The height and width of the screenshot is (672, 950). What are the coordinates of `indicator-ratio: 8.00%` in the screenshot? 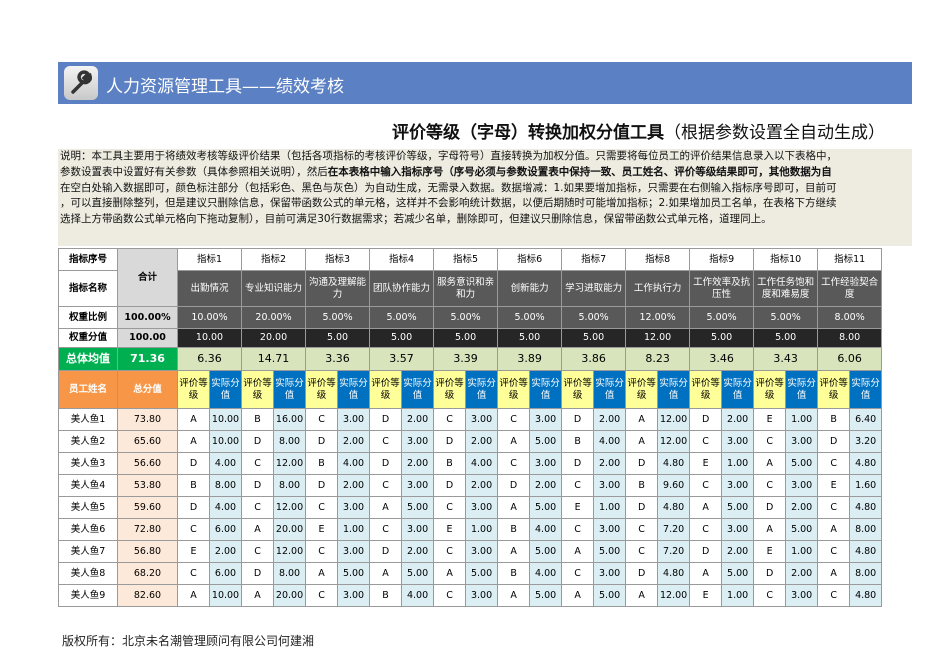 It's located at (850, 317).